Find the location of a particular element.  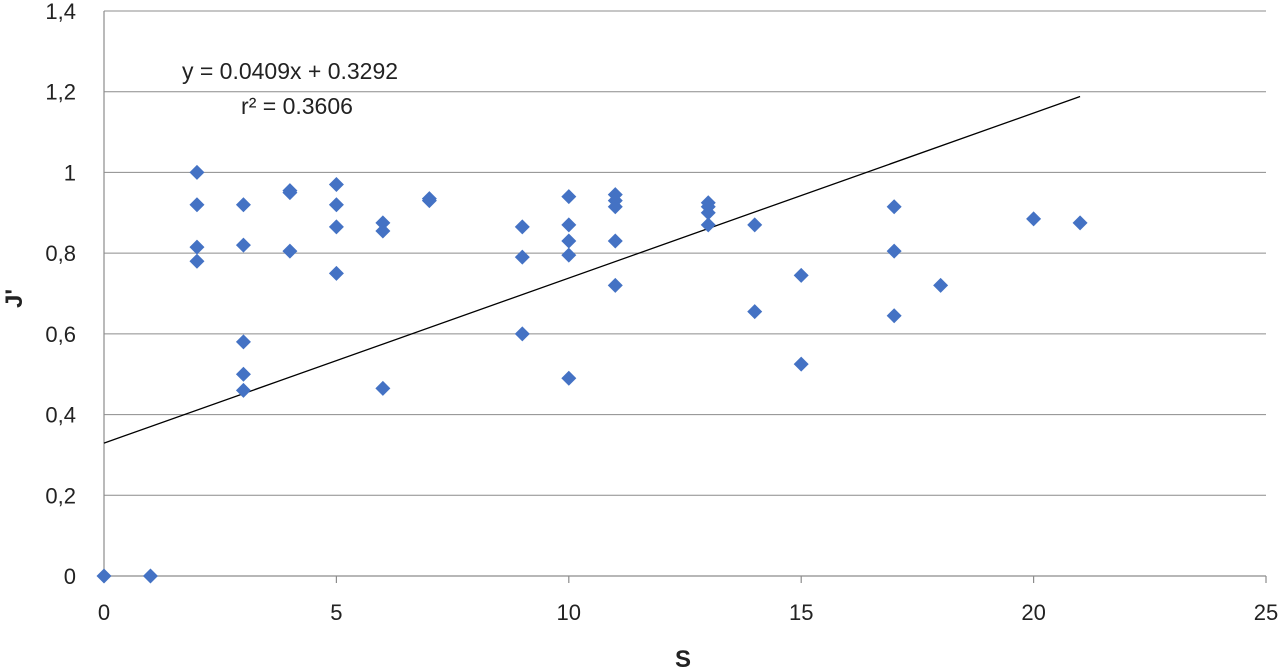

x-axis-title: S is located at coordinates (683, 658).